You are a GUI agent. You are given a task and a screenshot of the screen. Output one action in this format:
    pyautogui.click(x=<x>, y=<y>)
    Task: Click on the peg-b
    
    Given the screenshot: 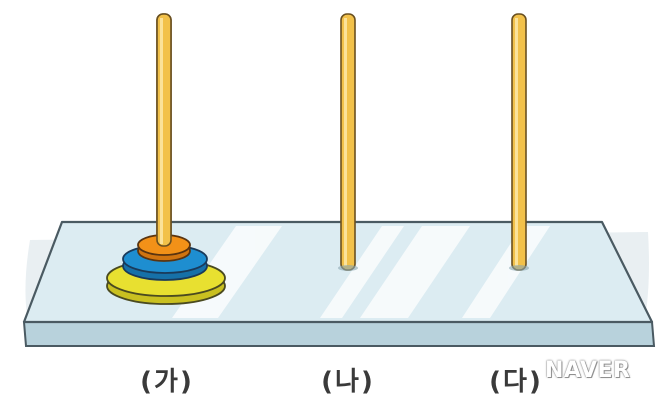 What is the action you would take?
    pyautogui.click(x=348, y=142)
    